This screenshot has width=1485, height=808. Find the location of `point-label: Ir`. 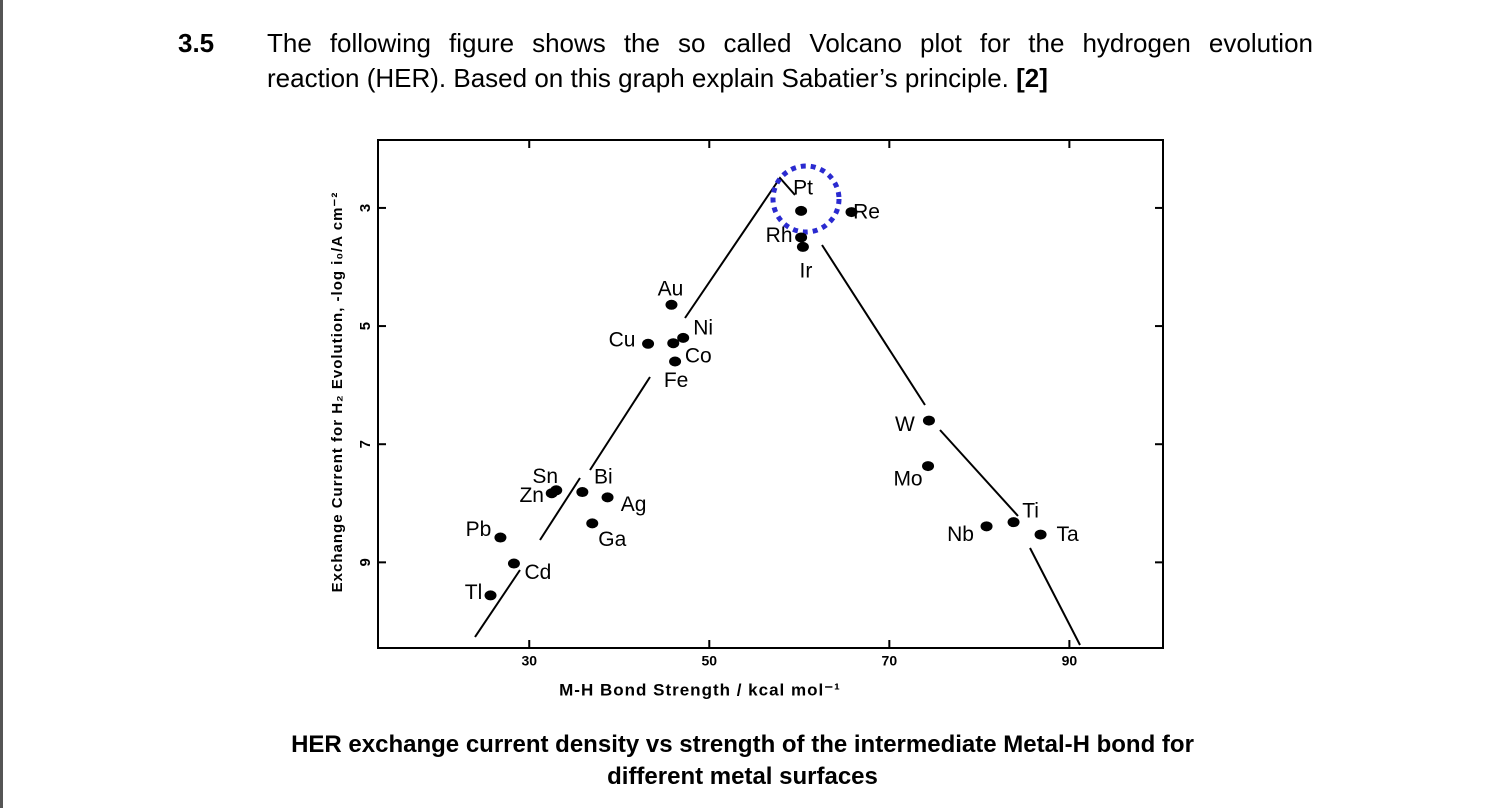

point-label: Ir is located at coordinates (805, 270).